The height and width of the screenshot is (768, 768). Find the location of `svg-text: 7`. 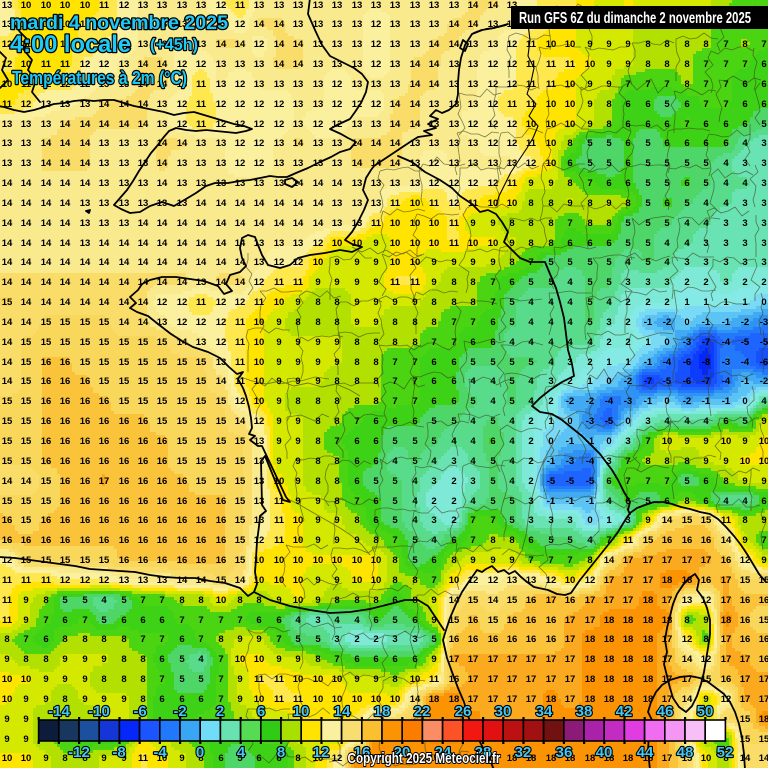

svg-text: 7 is located at coordinates (666, 481).